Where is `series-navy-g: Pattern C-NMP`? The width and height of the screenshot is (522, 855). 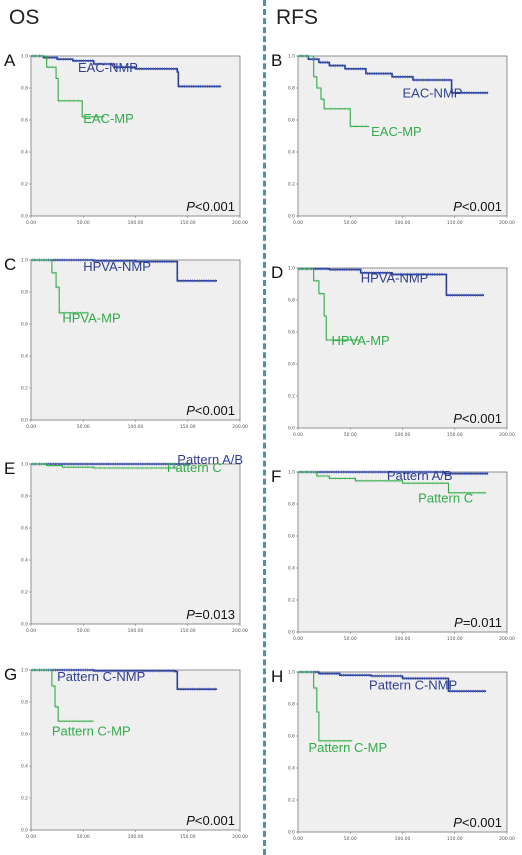 series-navy-g: Pattern C-NMP is located at coordinates (124, 679).